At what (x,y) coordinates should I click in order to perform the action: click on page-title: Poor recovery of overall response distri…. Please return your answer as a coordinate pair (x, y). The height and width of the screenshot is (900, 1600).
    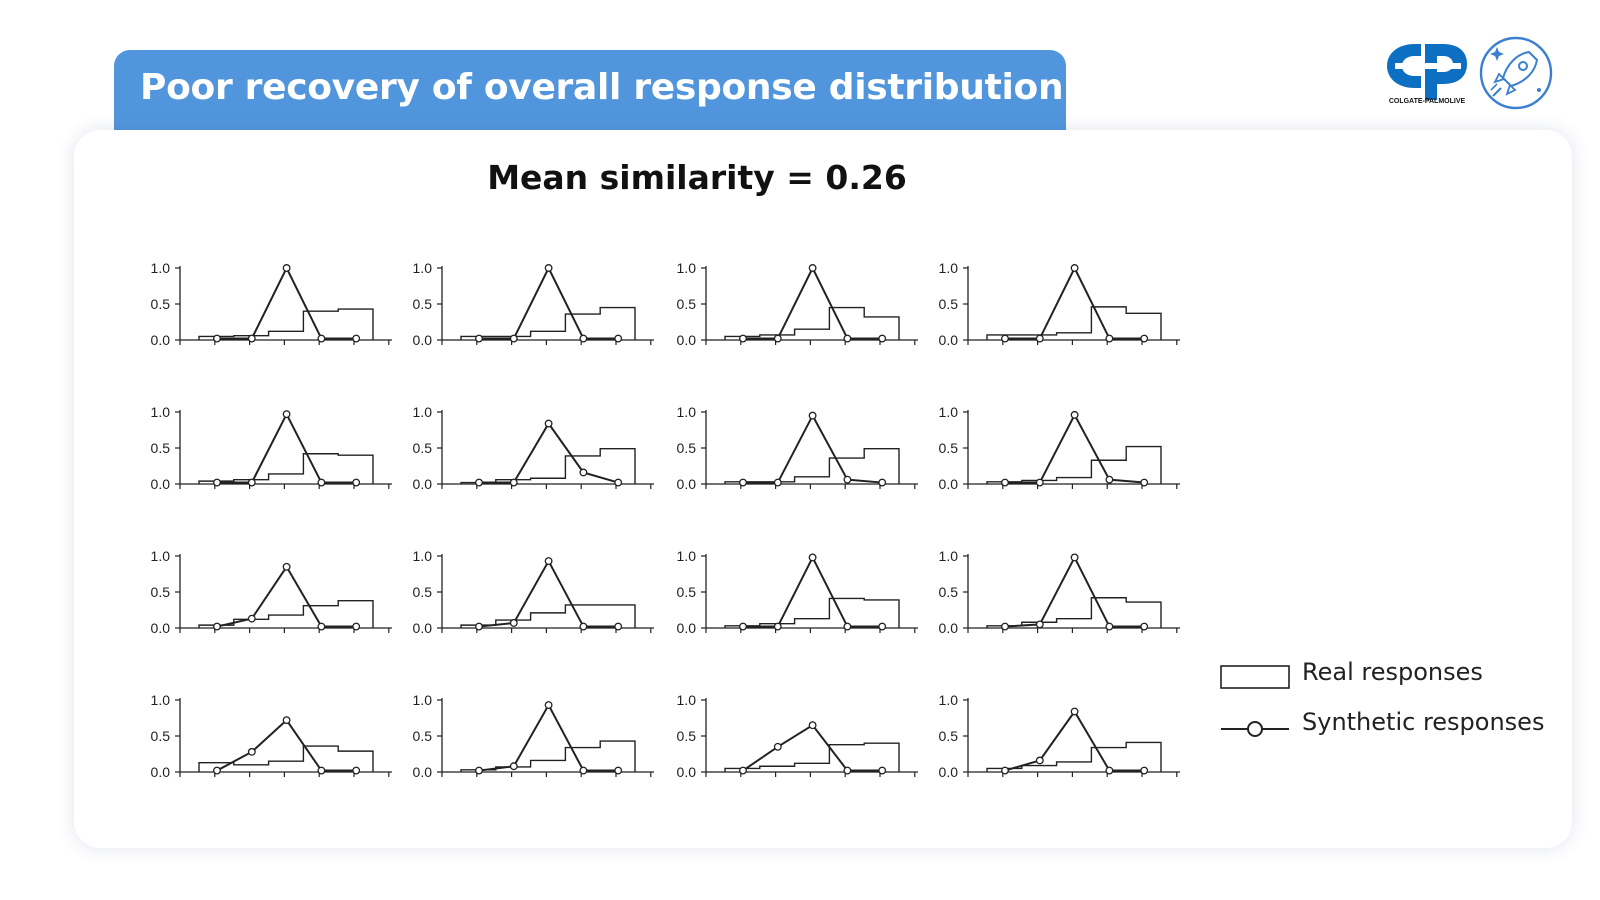
    Looking at the image, I should click on (602, 87).